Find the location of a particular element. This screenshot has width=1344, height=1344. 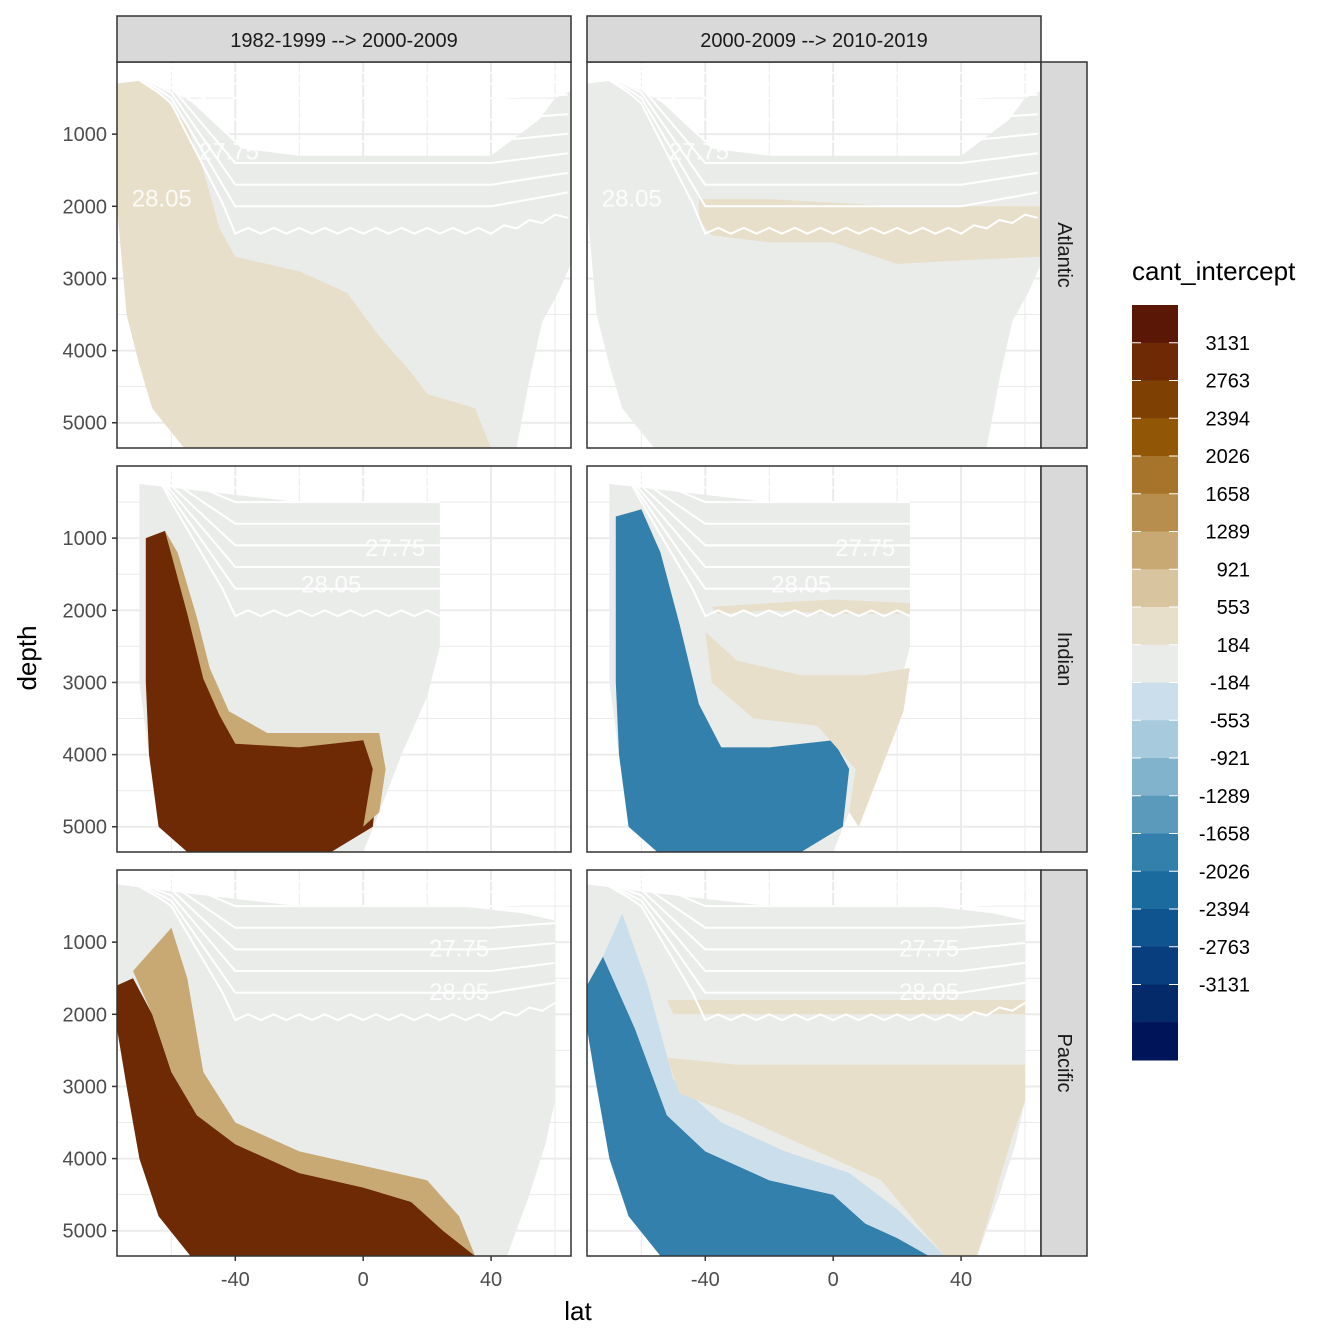

panel-border is located at coordinates (344, 1063).